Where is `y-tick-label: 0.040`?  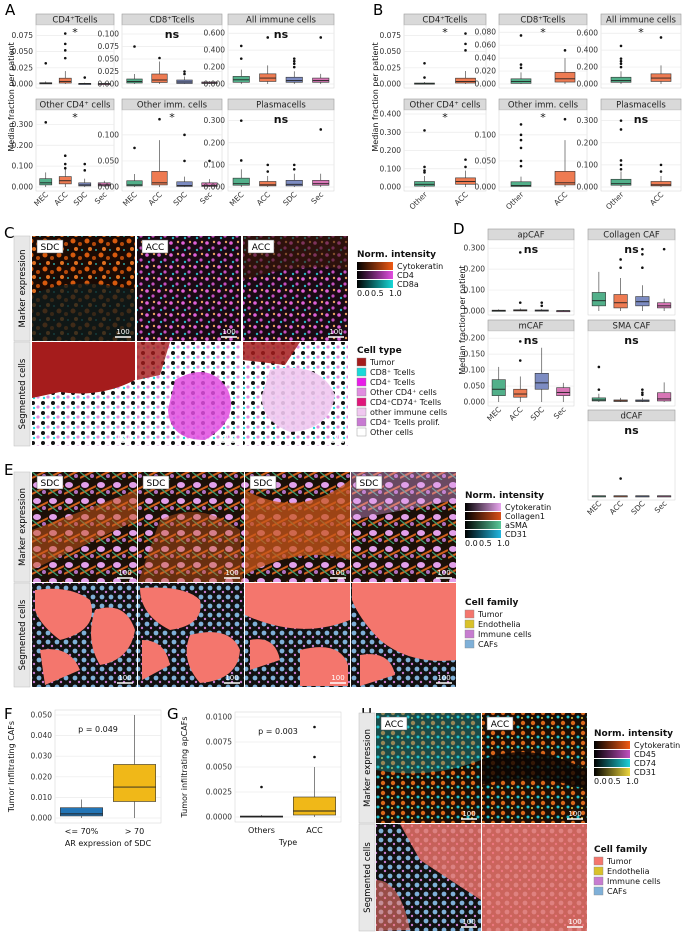 y-tick-label: 0.040 is located at coordinates (486, 58).